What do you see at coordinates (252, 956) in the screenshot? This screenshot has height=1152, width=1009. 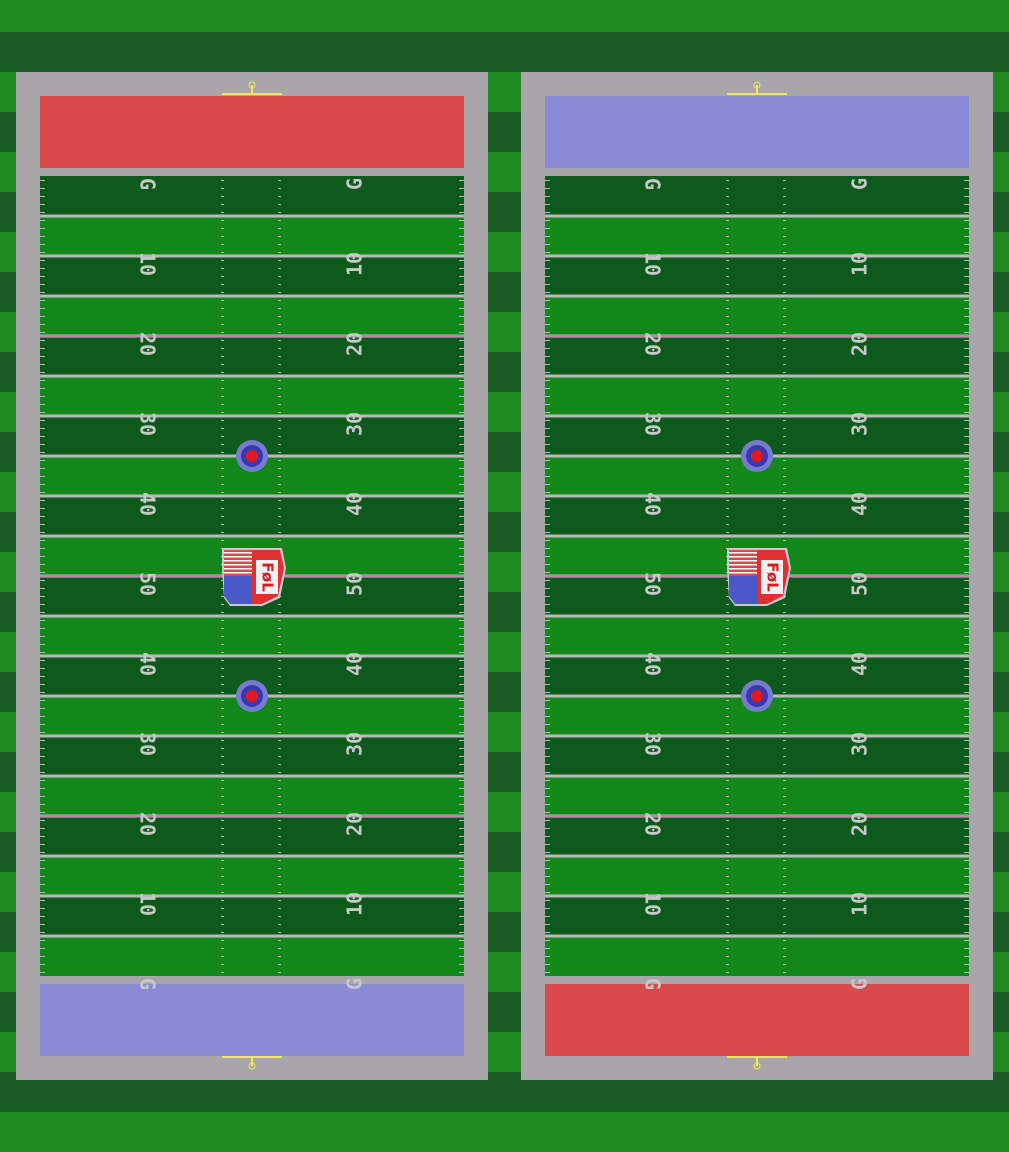 I see `yard-band` at bounding box center [252, 956].